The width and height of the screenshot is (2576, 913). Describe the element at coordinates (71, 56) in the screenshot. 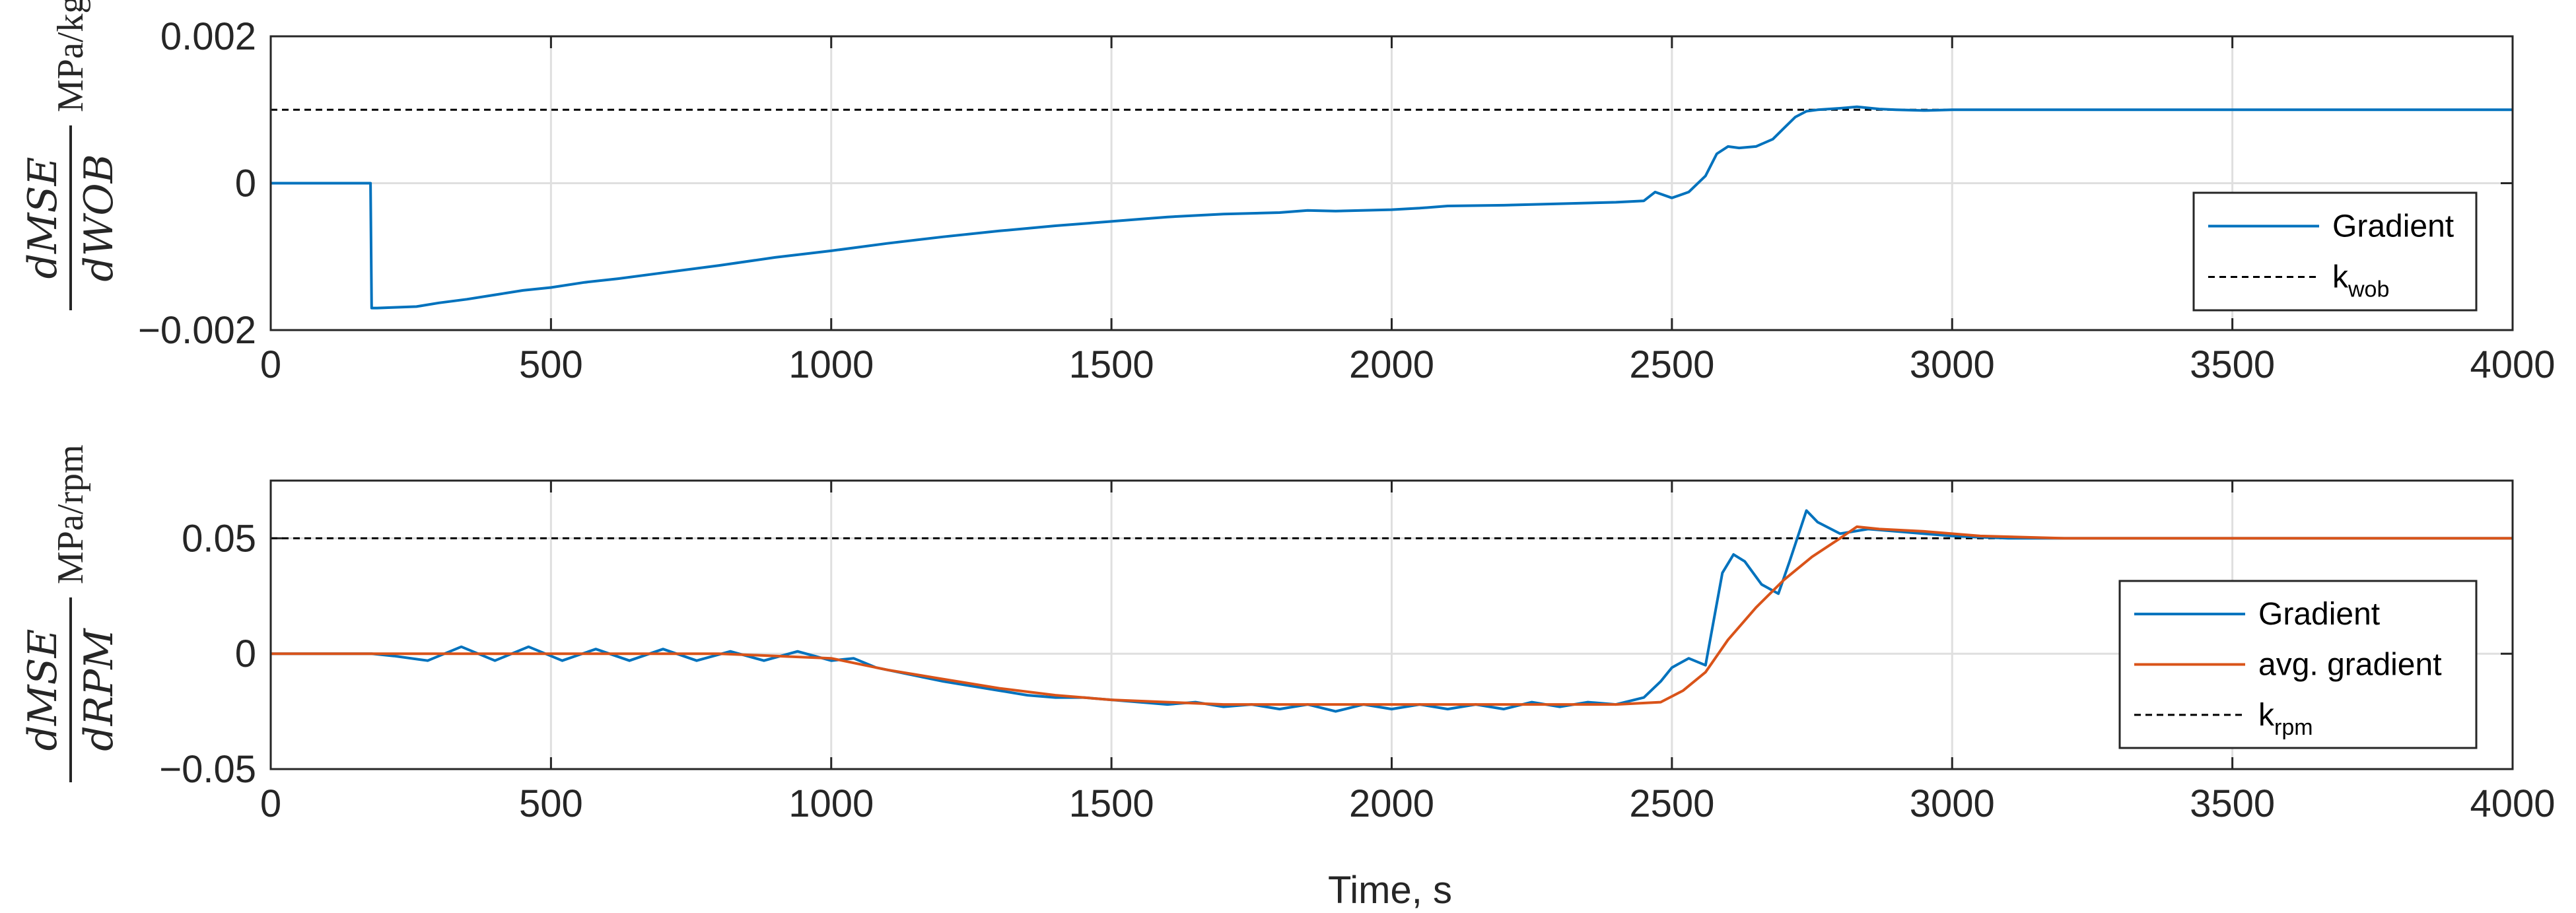

I see `top-ylabel-unit: MPa/kg` at that location.